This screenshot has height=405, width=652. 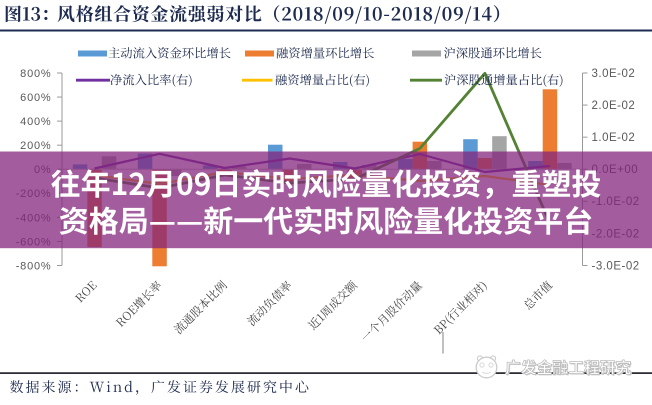 What do you see at coordinates (35, 74) in the screenshot?
I see `svg-text: 800%` at bounding box center [35, 74].